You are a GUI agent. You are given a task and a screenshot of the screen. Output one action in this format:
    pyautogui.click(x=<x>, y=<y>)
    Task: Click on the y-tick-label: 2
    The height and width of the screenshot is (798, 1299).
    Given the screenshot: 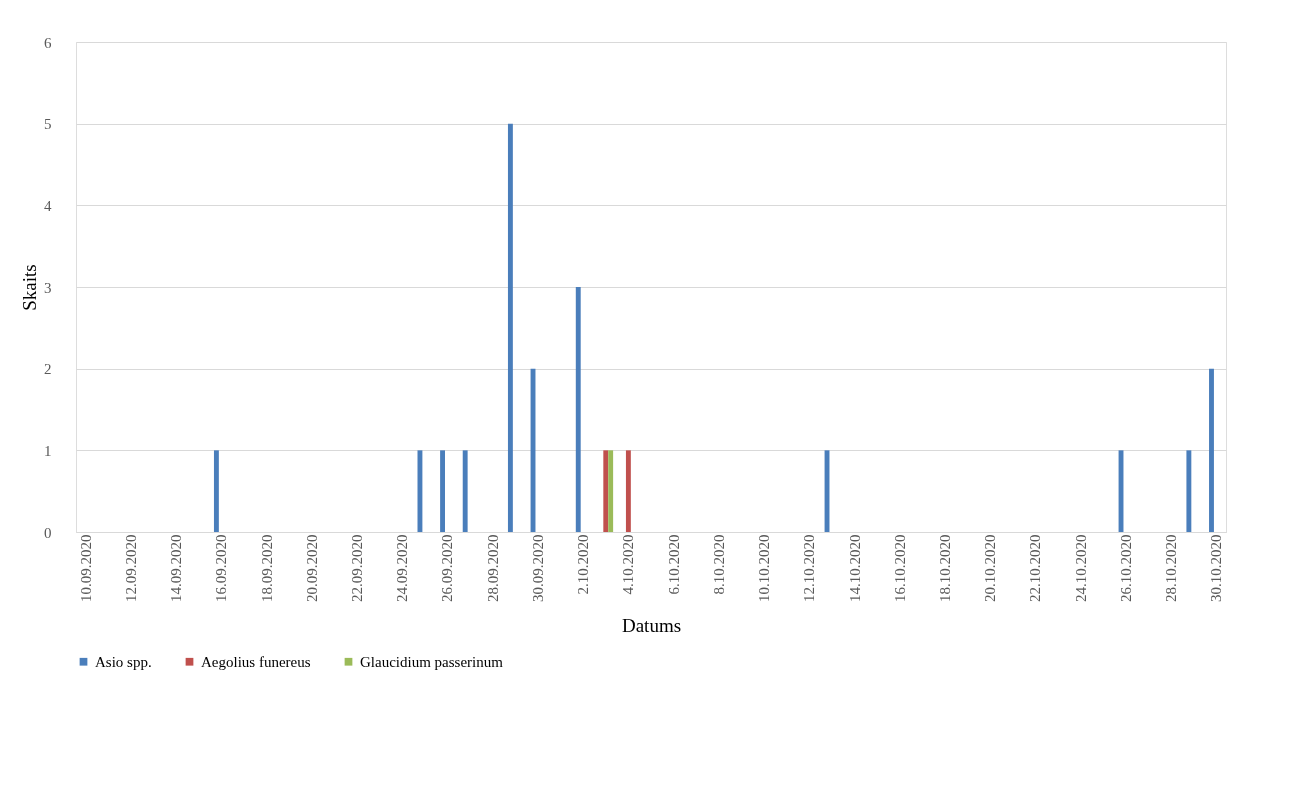 What is the action you would take?
    pyautogui.click(x=48, y=369)
    